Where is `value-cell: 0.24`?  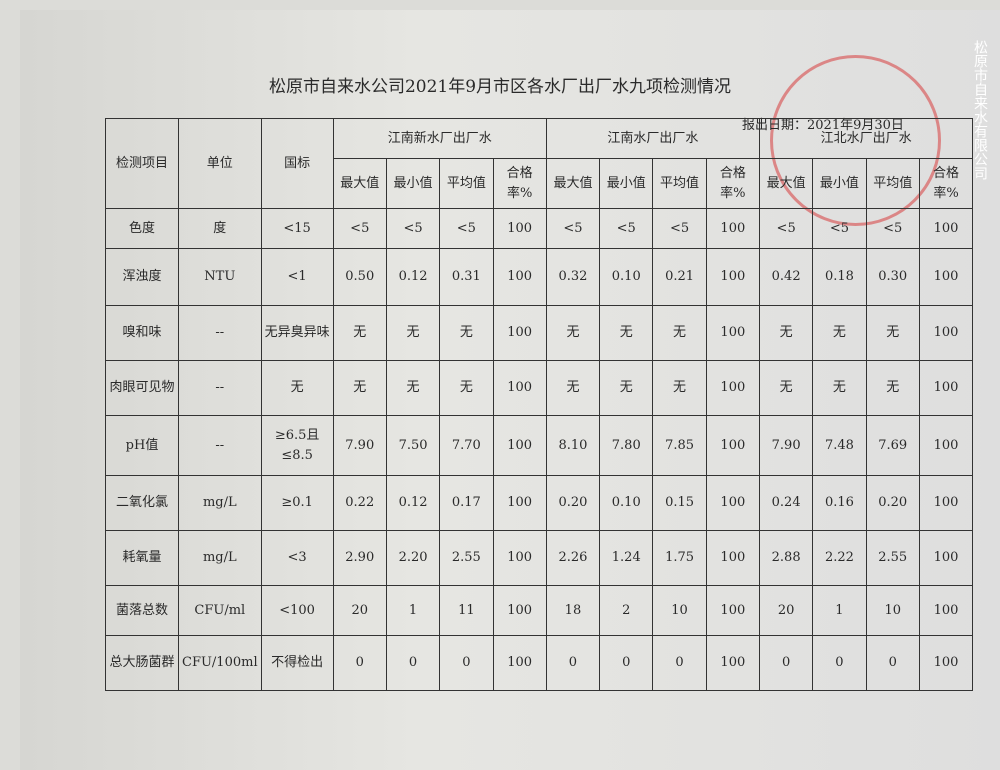
value-cell: 0.24 is located at coordinates (786, 503).